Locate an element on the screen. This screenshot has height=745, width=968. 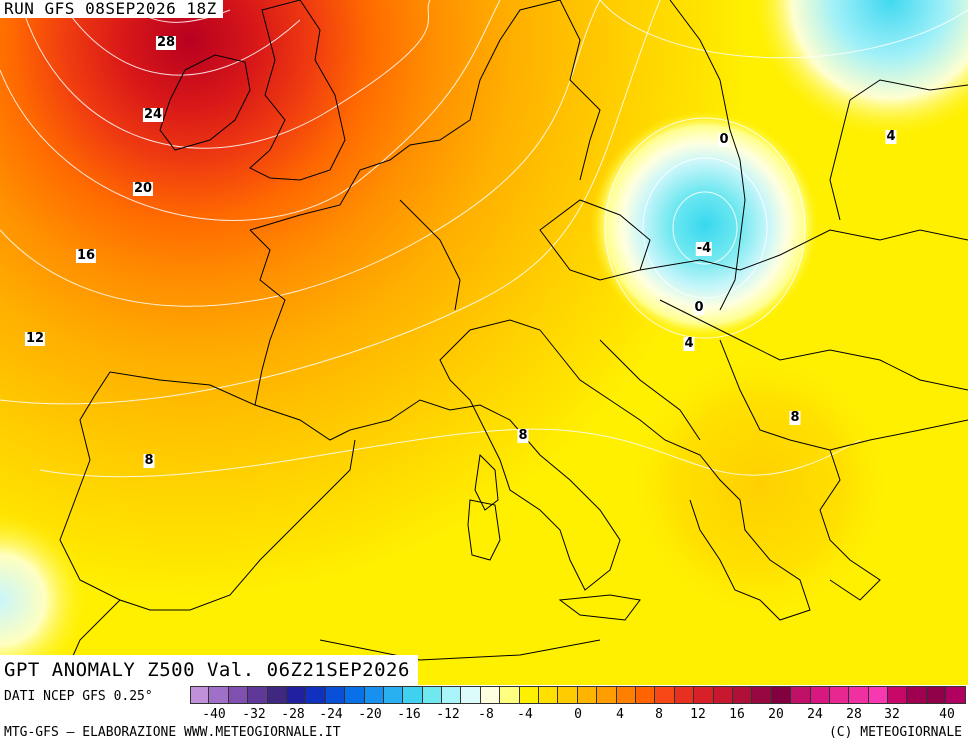
credit-right: (C) METEOGIORNALE is located at coordinates (895, 732).